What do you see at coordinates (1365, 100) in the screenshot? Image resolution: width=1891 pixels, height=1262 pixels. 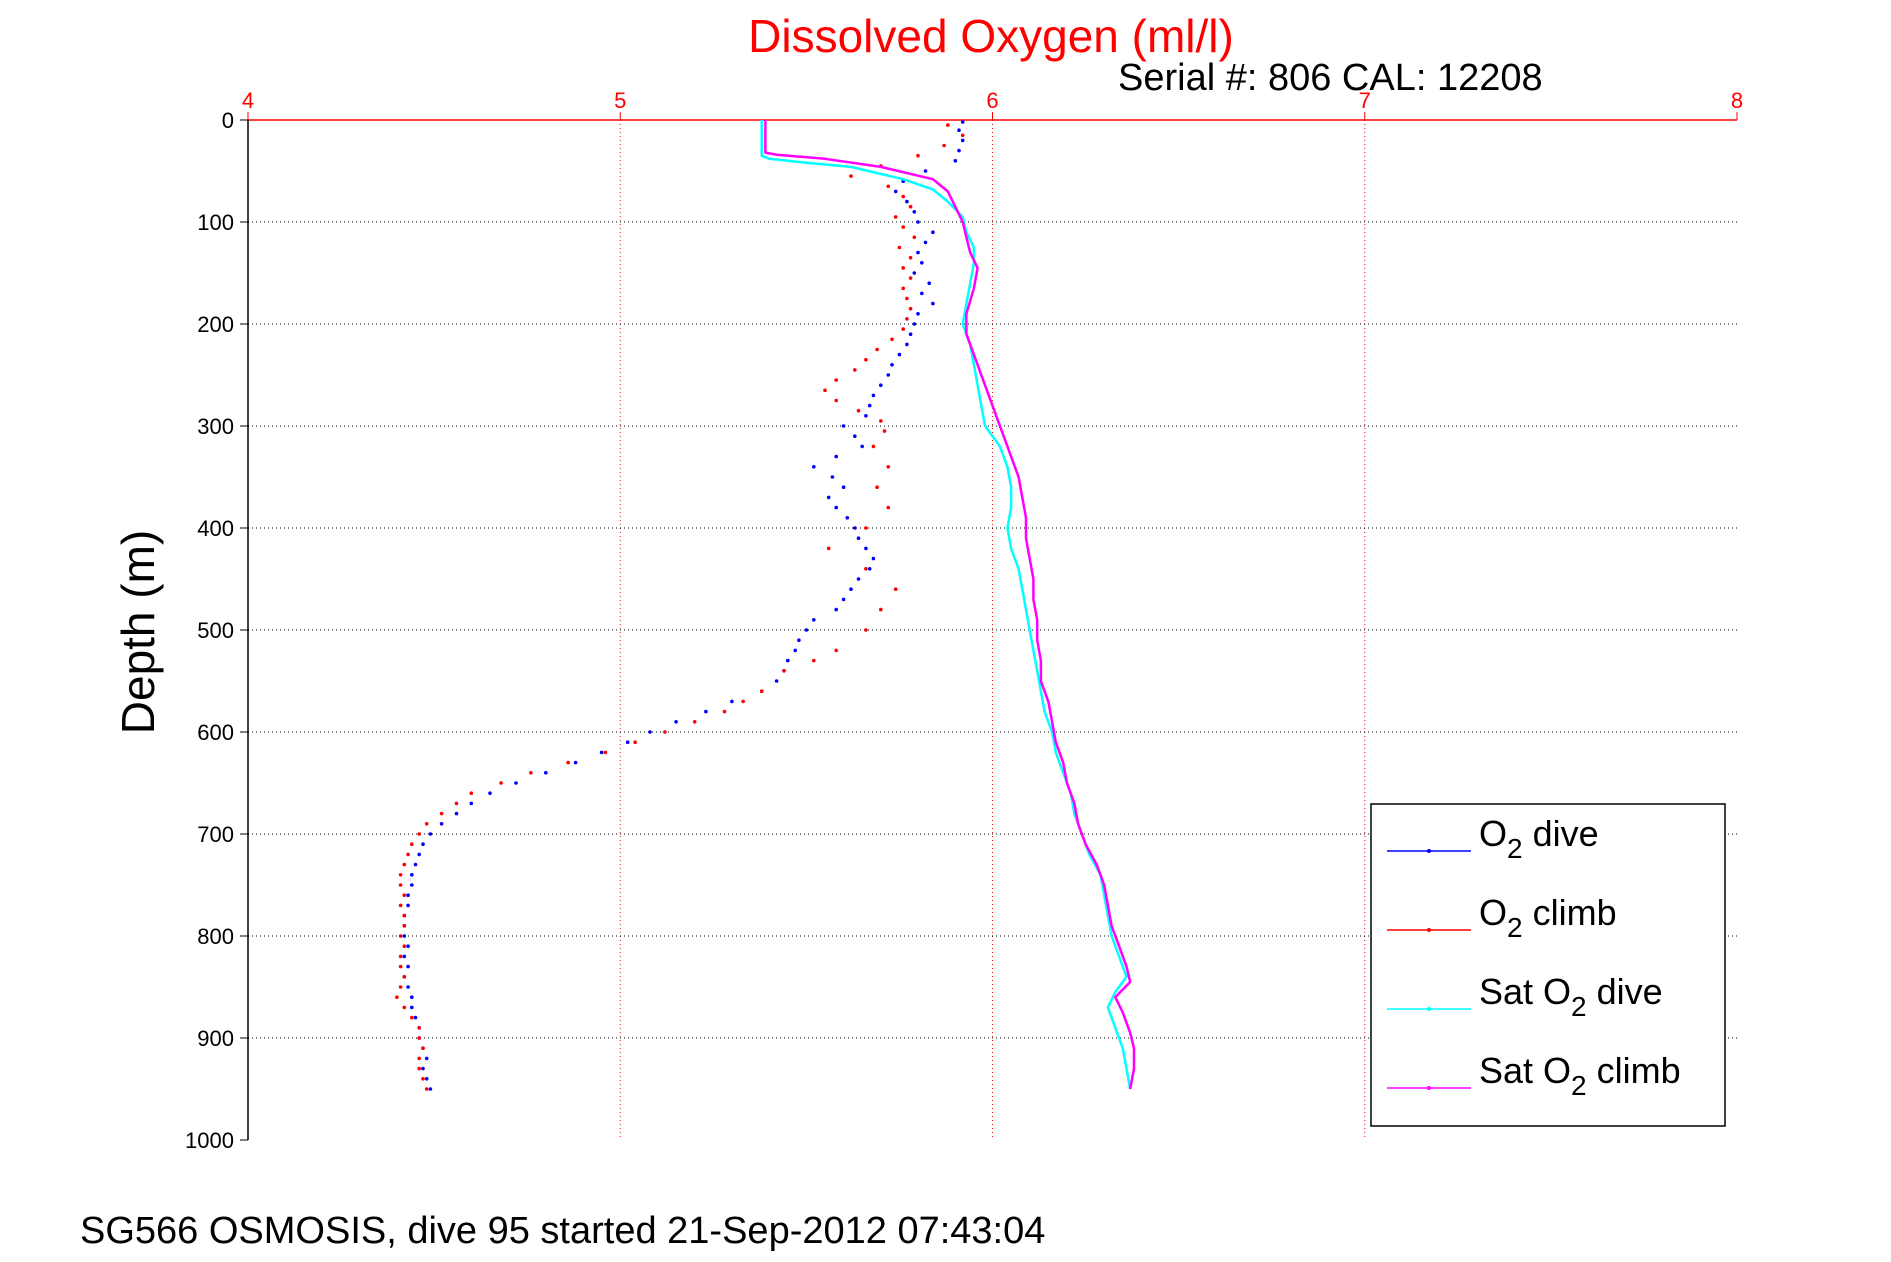 I see `x-tick-label: 7` at bounding box center [1365, 100].